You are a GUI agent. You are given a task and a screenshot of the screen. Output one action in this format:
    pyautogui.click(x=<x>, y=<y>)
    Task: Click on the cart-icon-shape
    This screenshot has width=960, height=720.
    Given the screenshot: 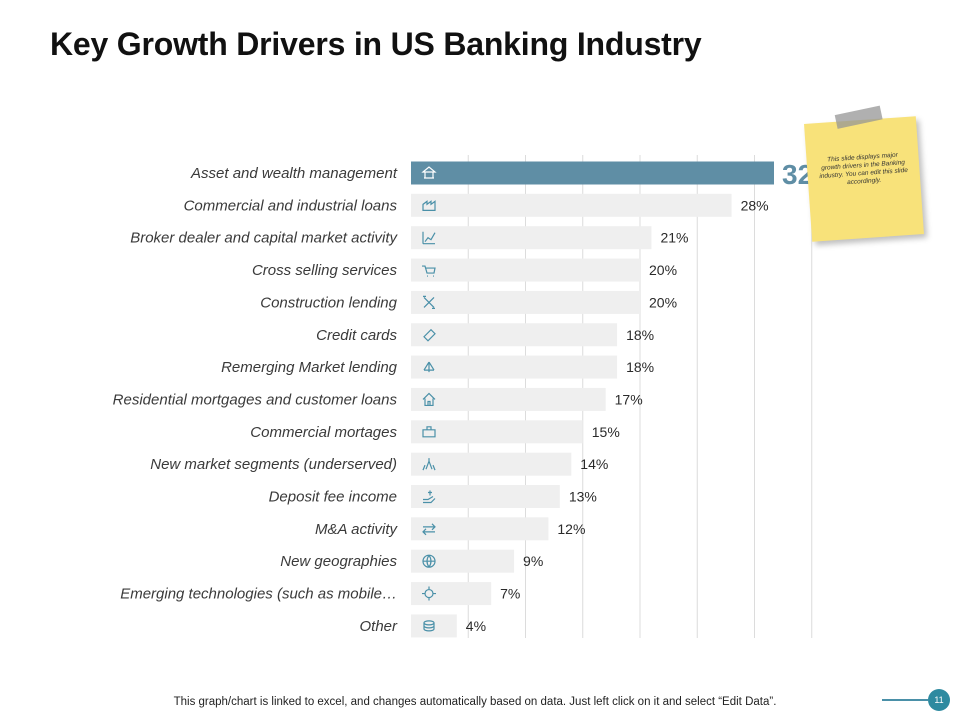 What is the action you would take?
    pyautogui.click(x=429, y=271)
    